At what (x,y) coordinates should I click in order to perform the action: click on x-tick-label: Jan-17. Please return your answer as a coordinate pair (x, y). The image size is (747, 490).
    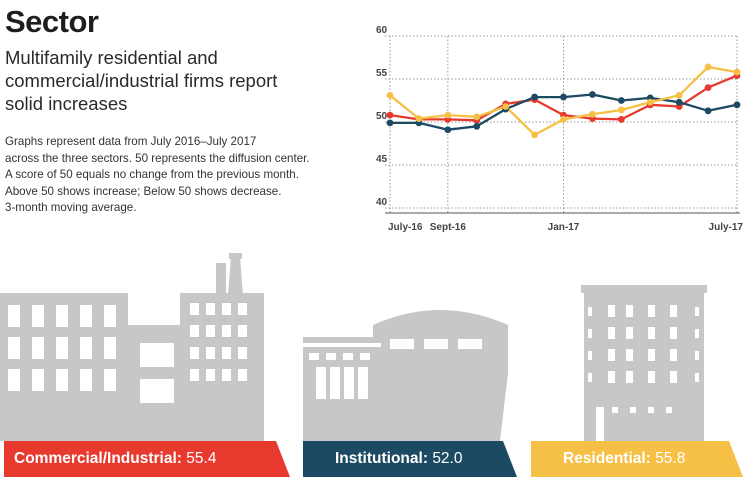
    Looking at the image, I should click on (564, 227).